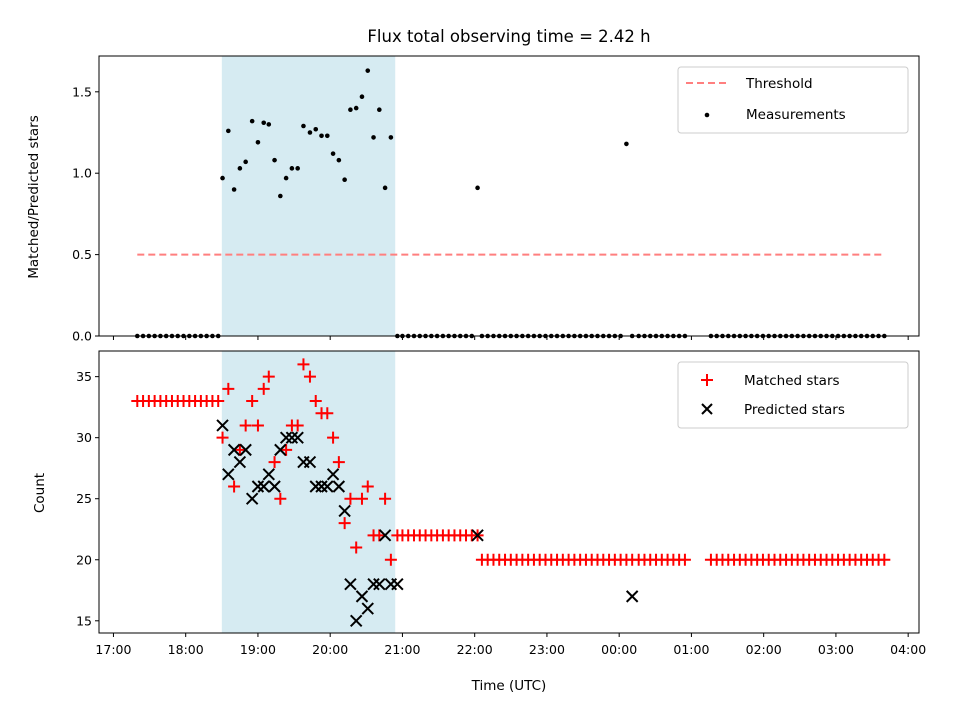 The height and width of the screenshot is (720, 960). Describe the element at coordinates (793, 100) in the screenshot. I see `top-legend: Threshold Measurements` at that location.